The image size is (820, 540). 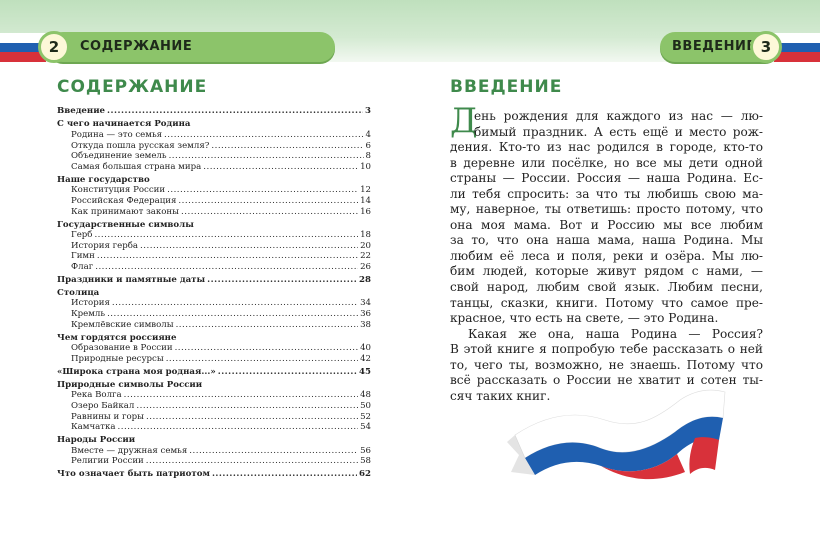 What do you see at coordinates (368, 145) in the screenshot?
I see `toc-entry-page: 6` at bounding box center [368, 145].